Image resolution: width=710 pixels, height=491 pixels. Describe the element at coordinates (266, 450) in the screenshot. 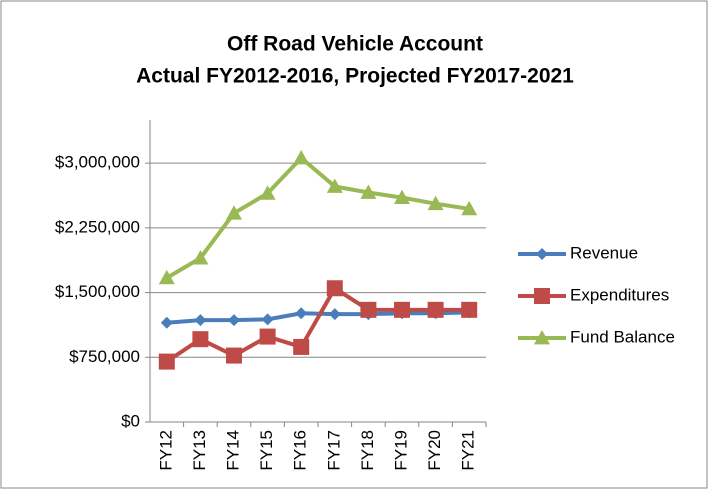

I see `x-tick-label: FY15` at that location.